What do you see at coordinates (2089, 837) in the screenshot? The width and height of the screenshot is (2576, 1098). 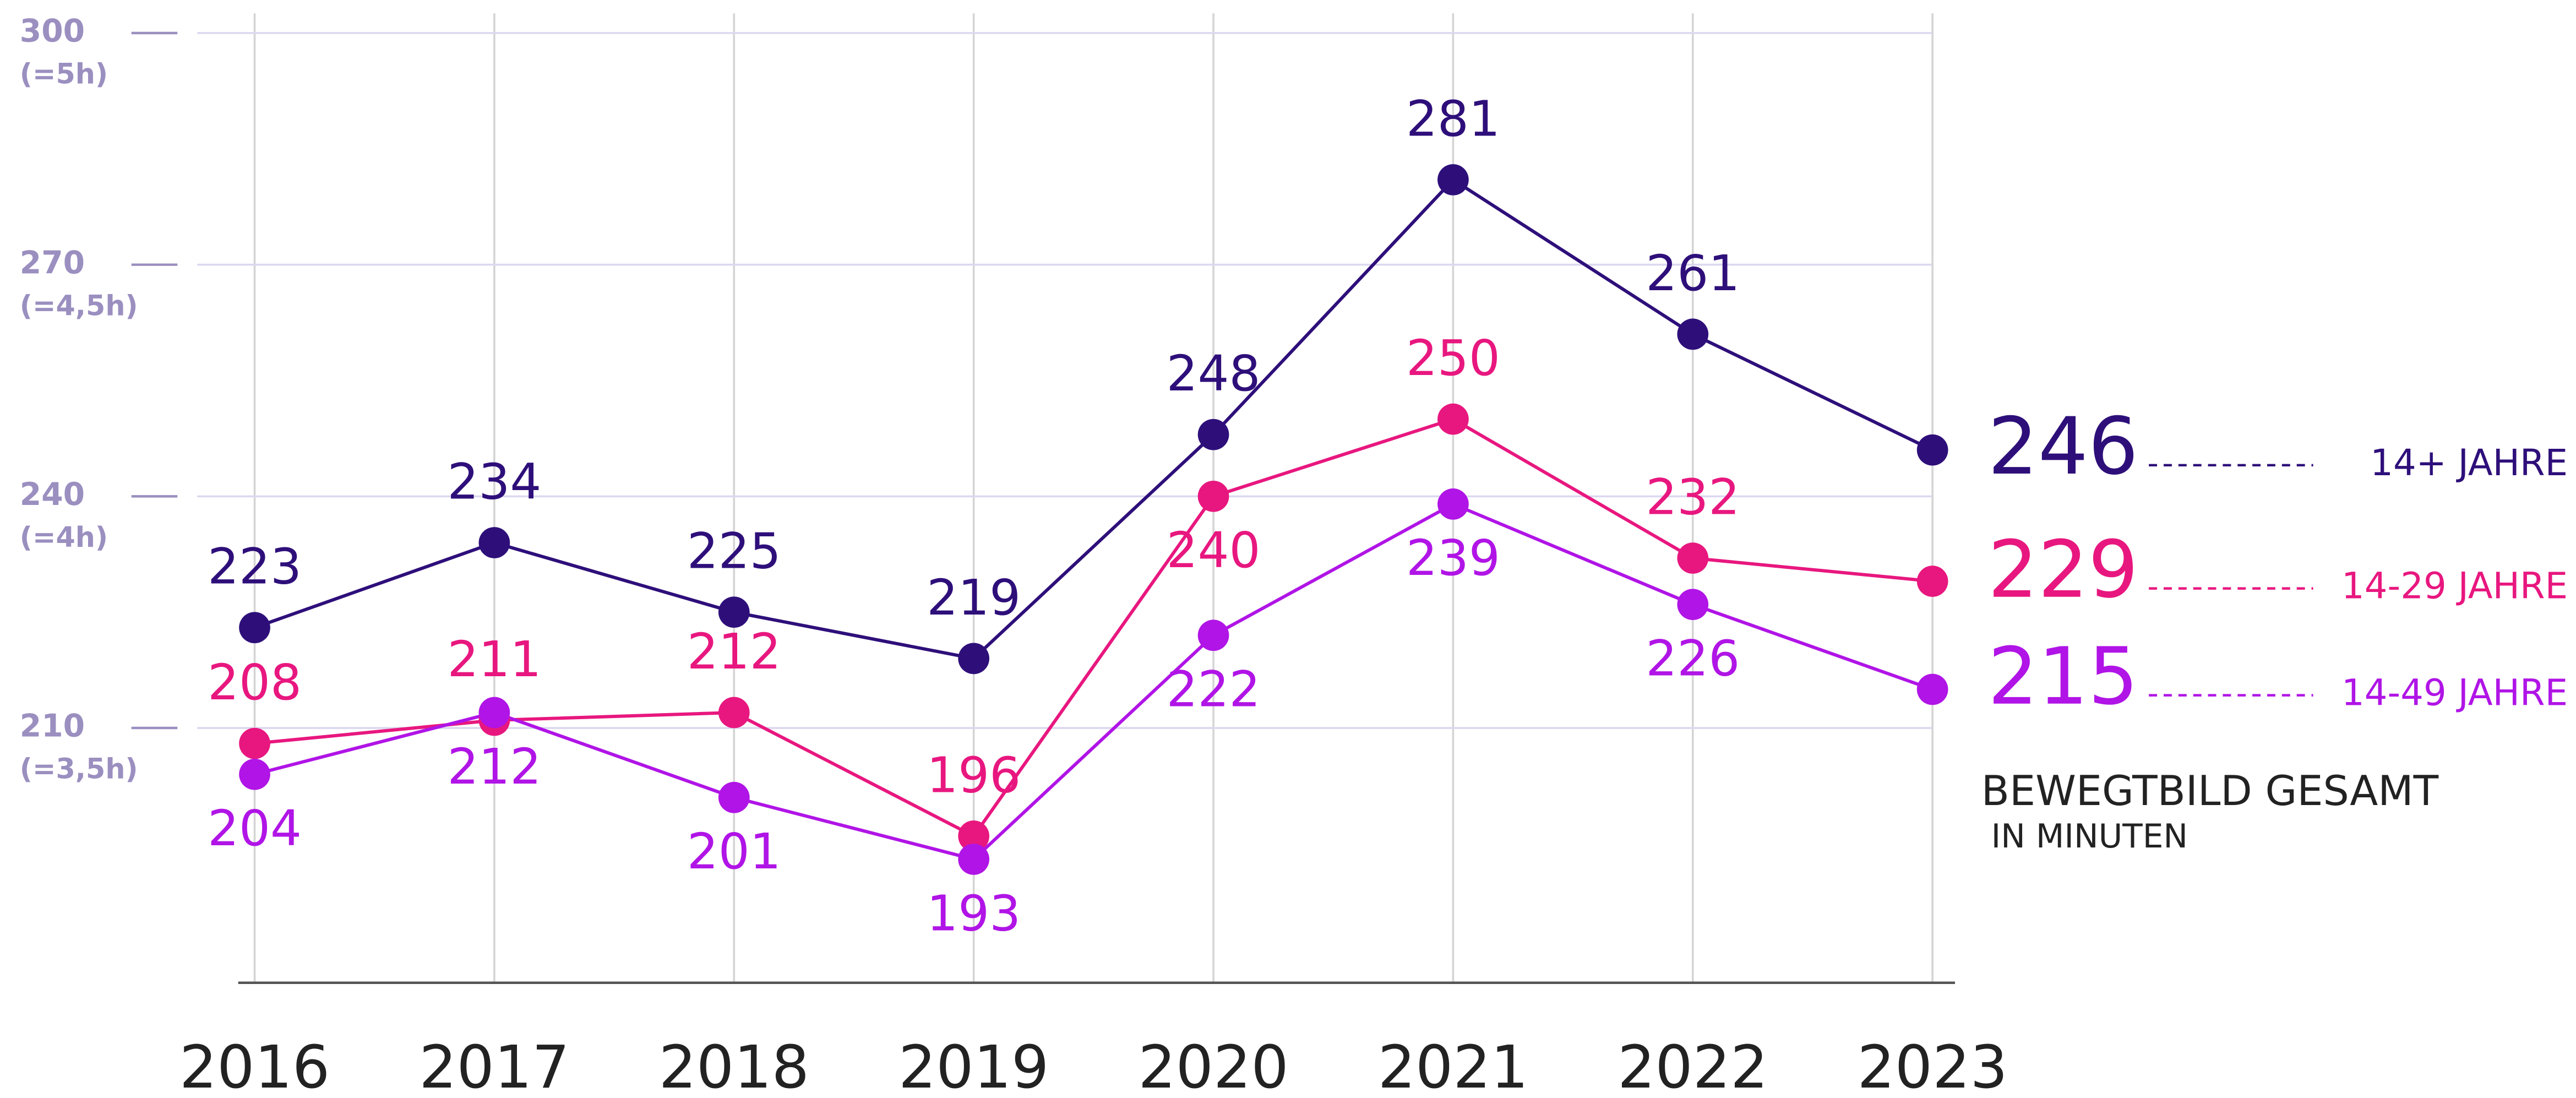 I see `annotation: IN MINUTEN` at bounding box center [2089, 837].